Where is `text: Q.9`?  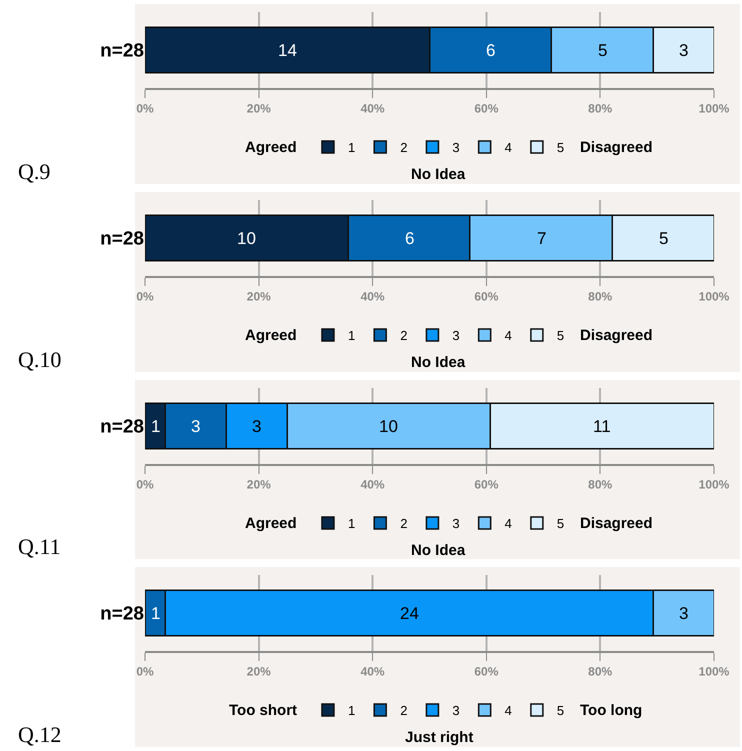 text: Q.9 is located at coordinates (34, 171).